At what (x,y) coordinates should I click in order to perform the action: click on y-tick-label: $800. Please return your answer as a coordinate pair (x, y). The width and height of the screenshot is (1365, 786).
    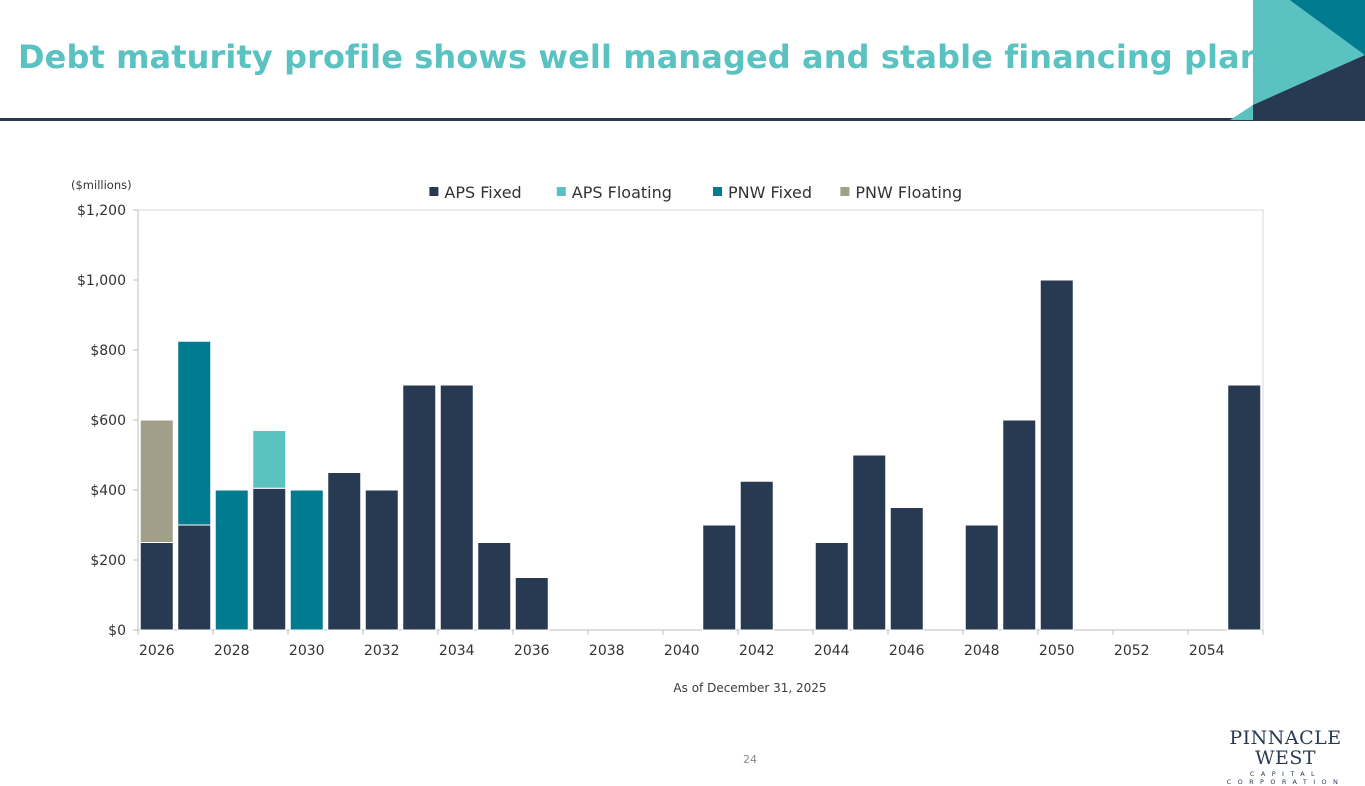
    Looking at the image, I should click on (108, 351).